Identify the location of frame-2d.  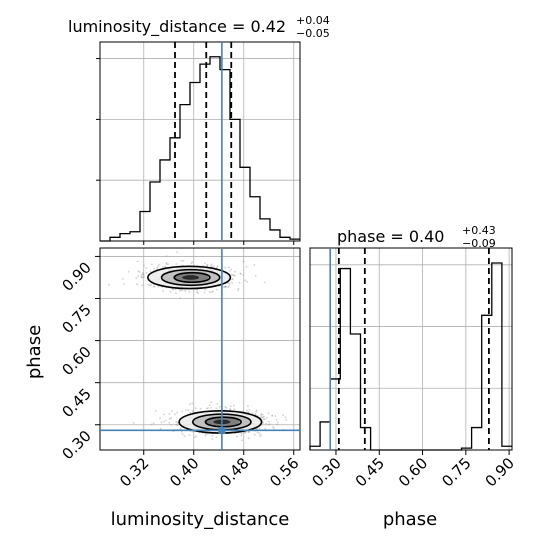
(200, 349).